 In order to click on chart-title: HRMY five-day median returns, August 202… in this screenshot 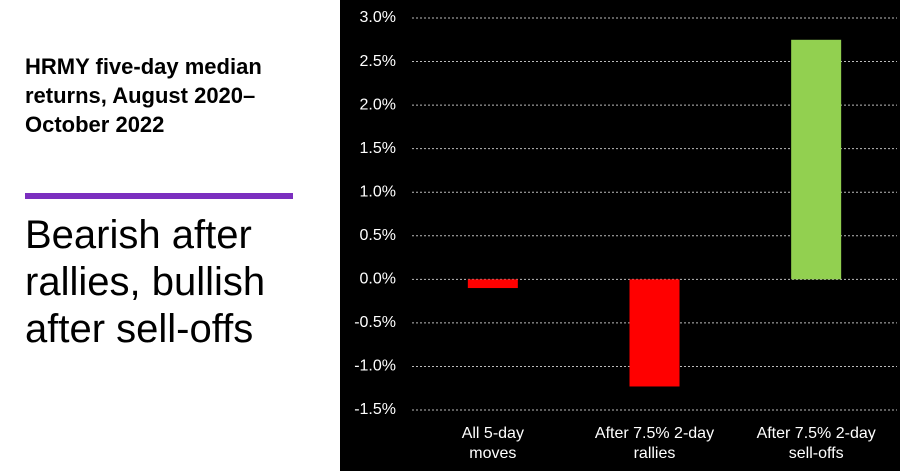, I will do `click(143, 95)`.